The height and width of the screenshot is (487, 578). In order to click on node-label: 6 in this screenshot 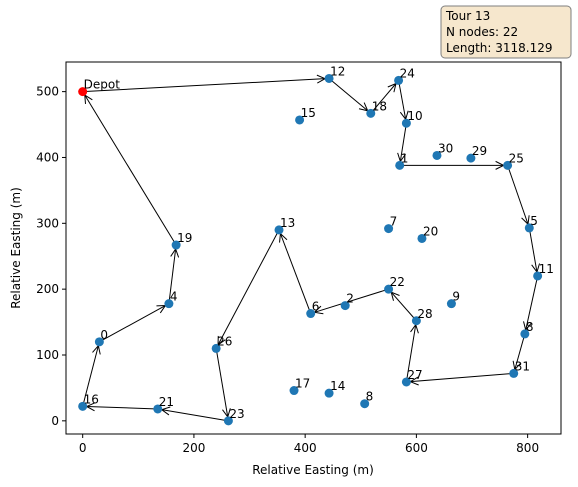, I will do `click(316, 307)`.